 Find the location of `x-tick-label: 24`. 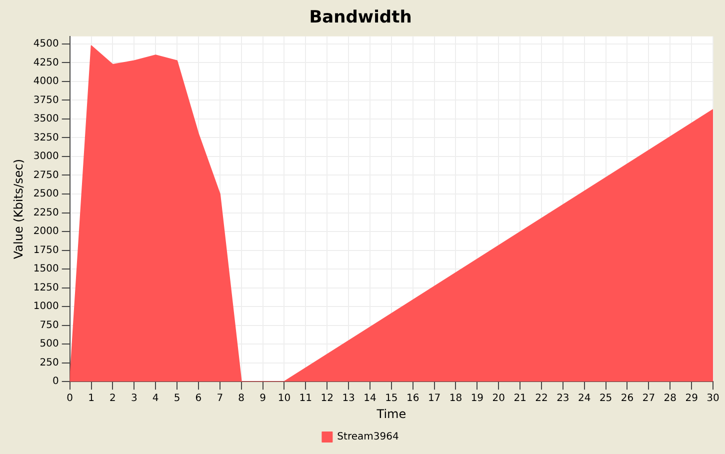

x-tick-label: 24 is located at coordinates (584, 398).